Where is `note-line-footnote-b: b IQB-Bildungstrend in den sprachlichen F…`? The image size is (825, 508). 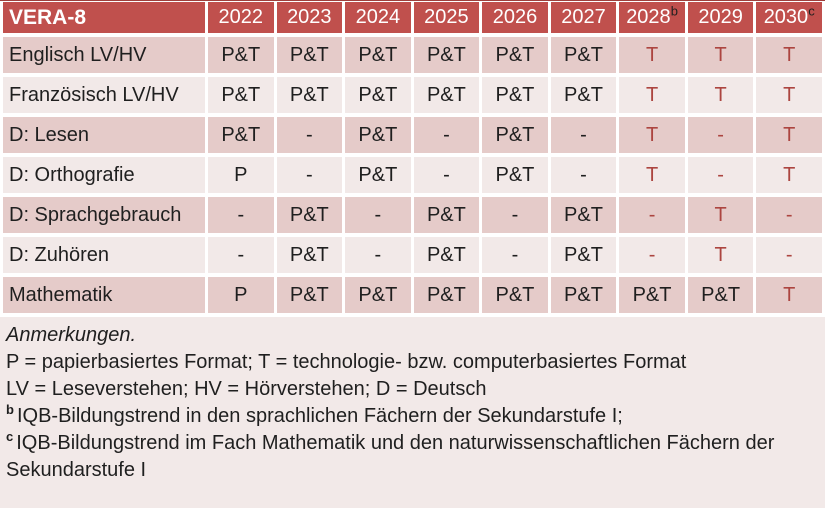
note-line-footnote-b: b IQB-Bildungstrend in den sprachlichen F… is located at coordinates (402, 416).